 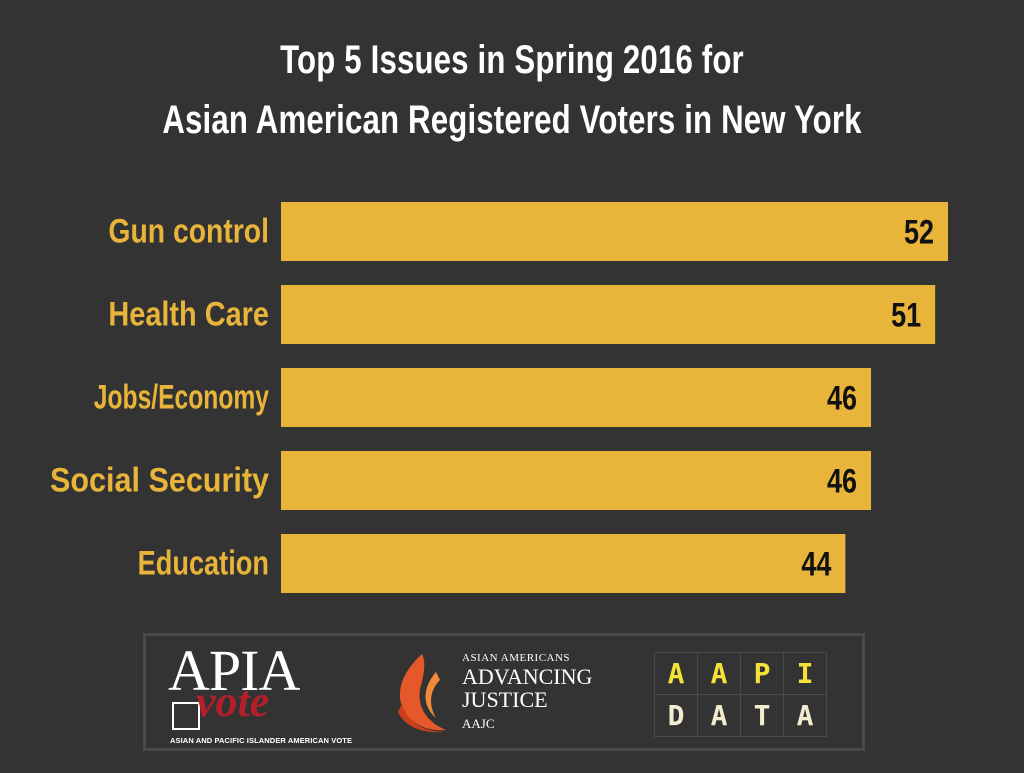 What do you see at coordinates (762, 674) in the screenshot?
I see `aapi-data-logo-letter: P` at bounding box center [762, 674].